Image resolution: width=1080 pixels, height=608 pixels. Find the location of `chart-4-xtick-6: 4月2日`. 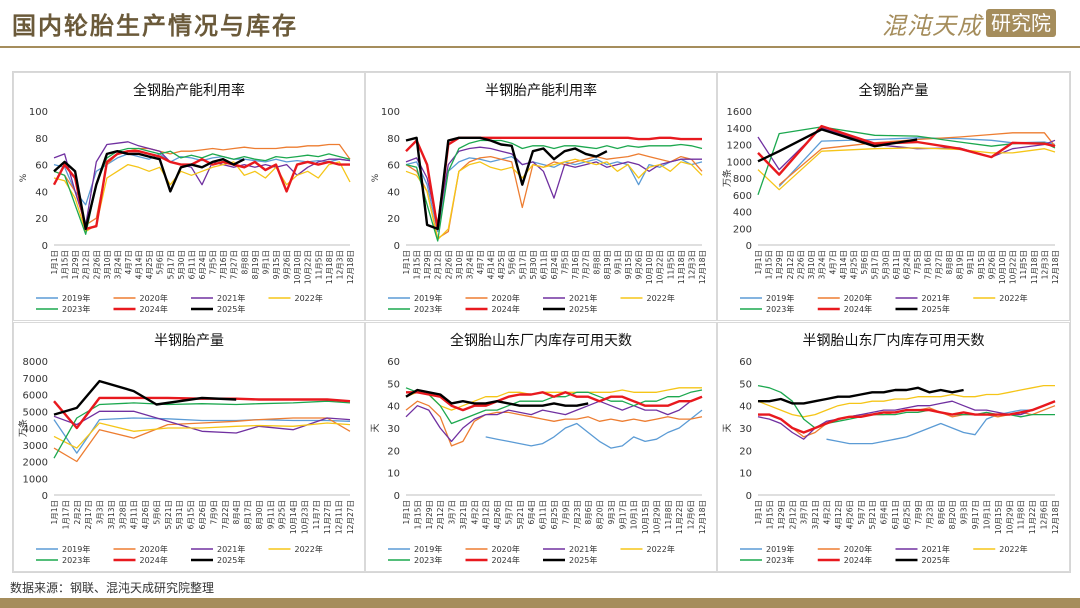

chart-4-xtick-6: 4月2日 is located at coordinates (474, 512).